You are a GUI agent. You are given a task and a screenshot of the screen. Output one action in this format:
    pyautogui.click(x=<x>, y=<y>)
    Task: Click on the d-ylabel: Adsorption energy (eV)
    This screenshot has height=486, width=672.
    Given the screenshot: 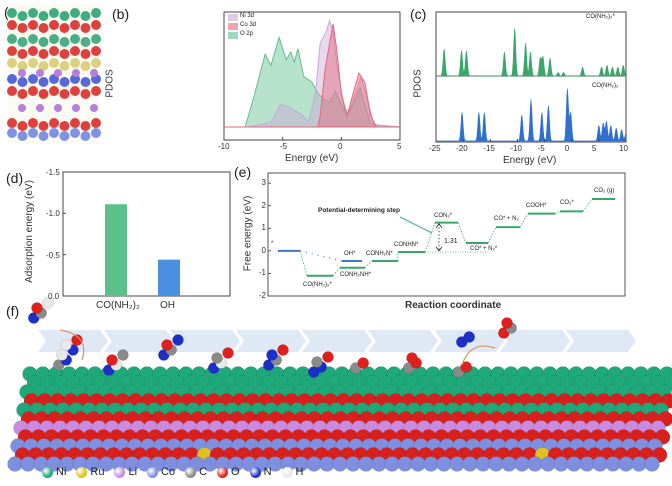 What is the action you would take?
    pyautogui.click(x=29, y=231)
    